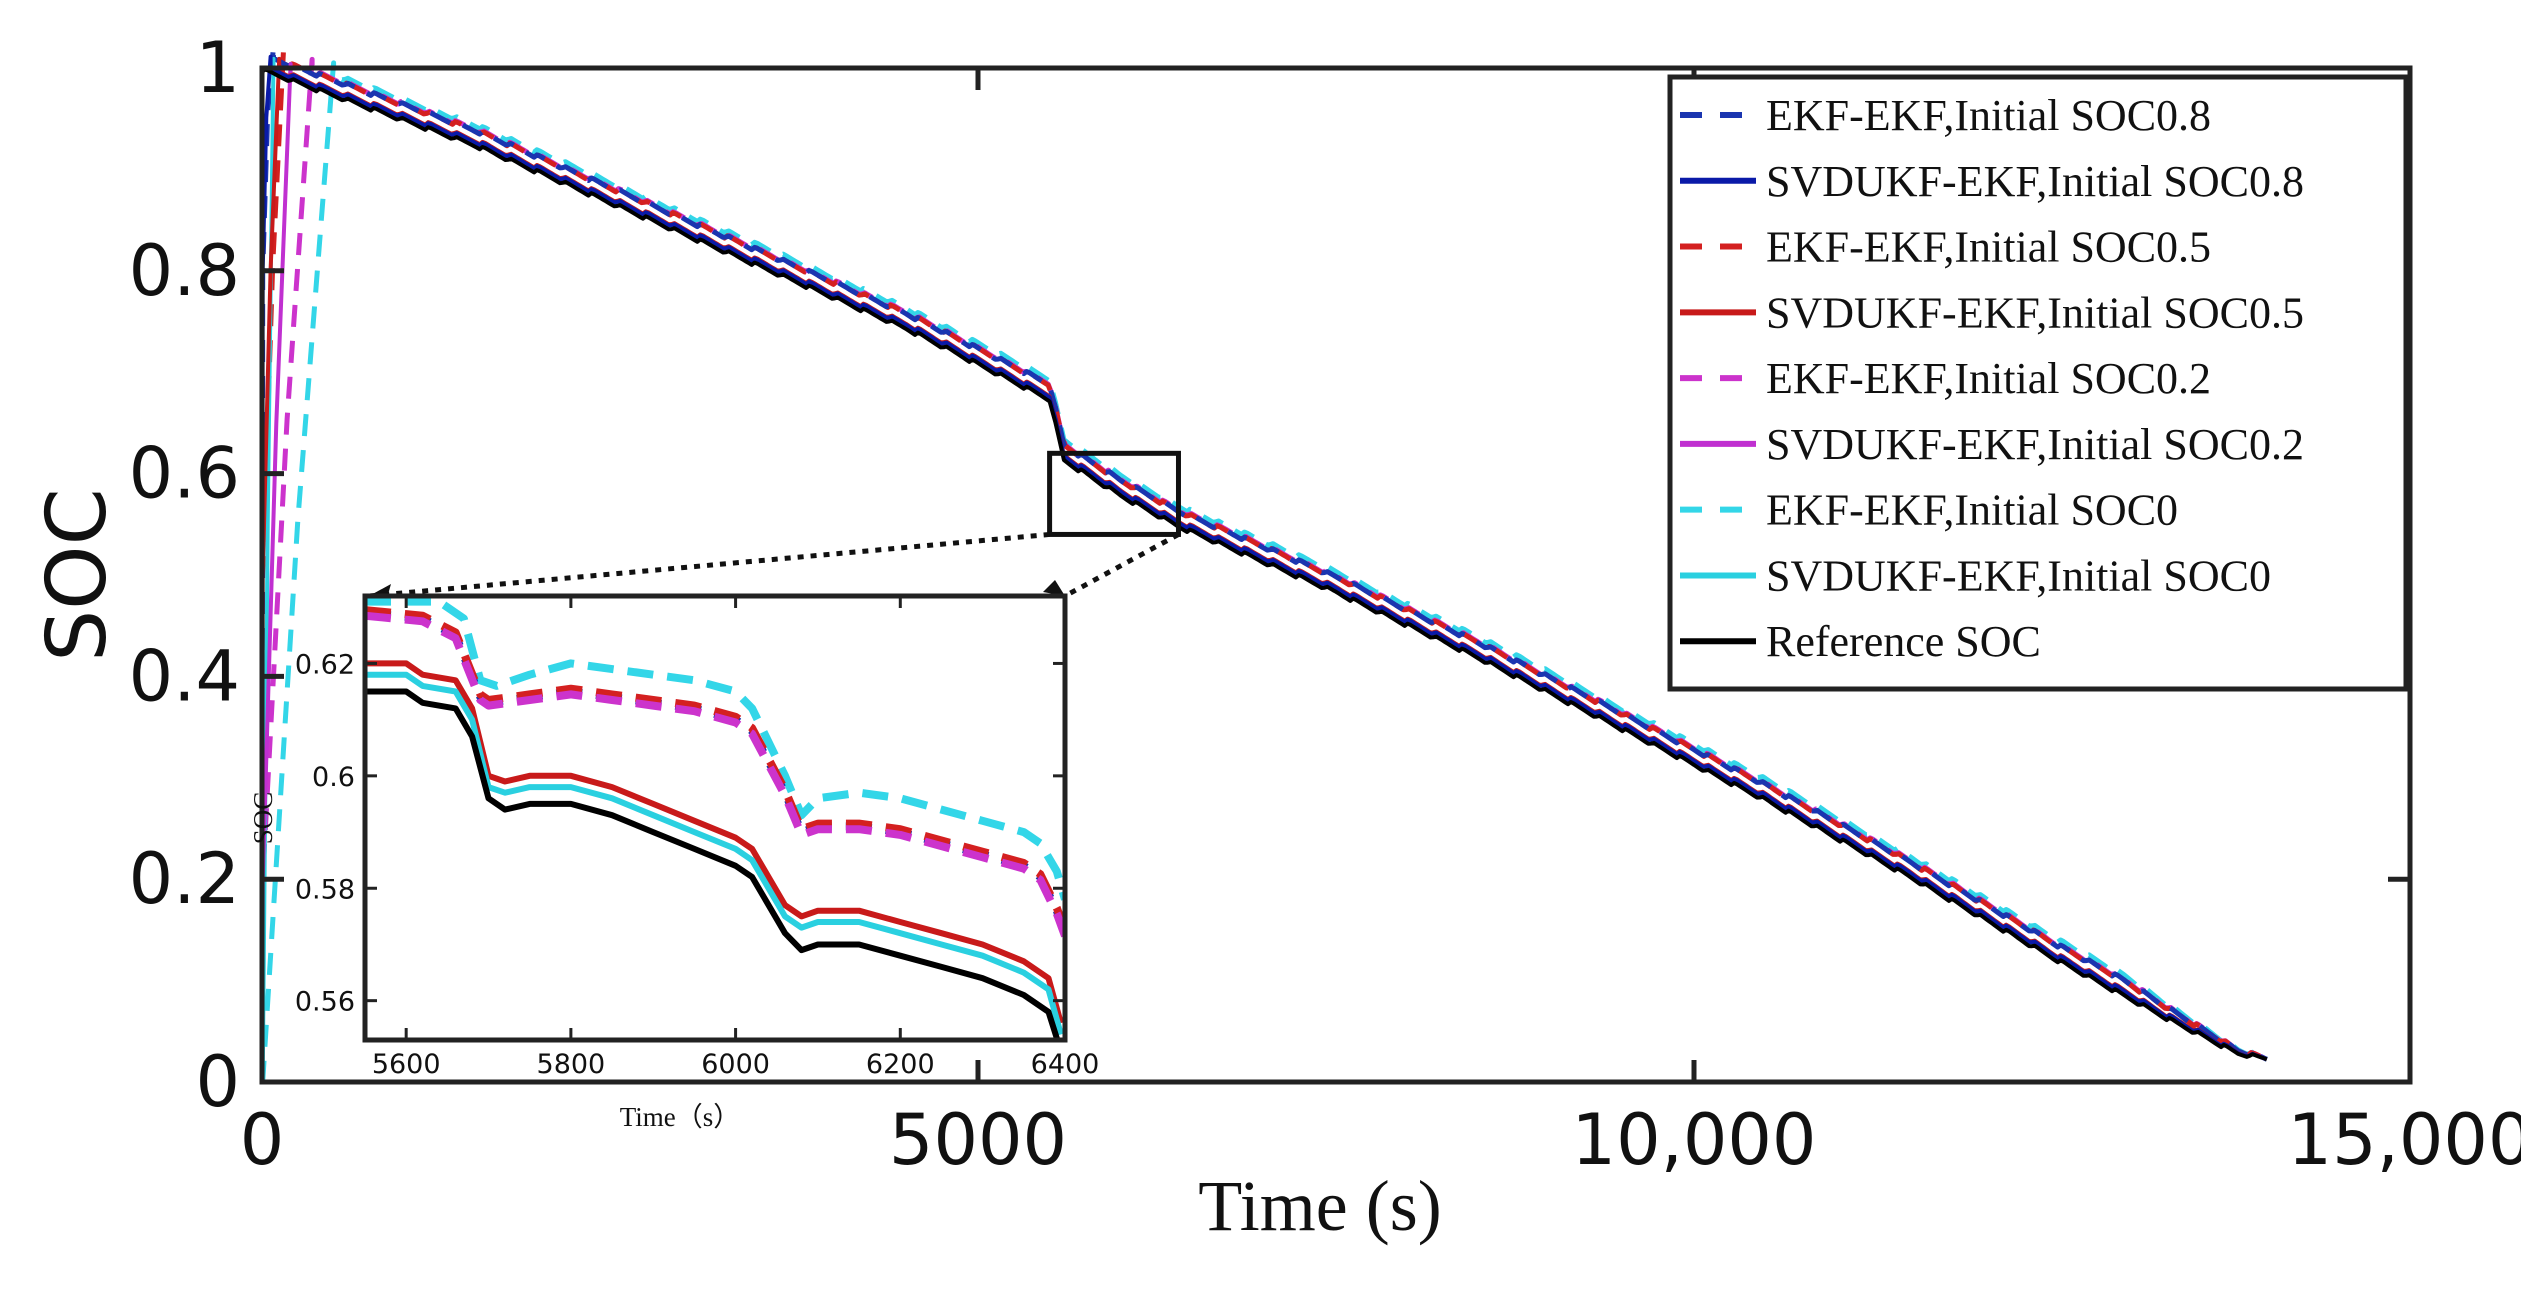 The height and width of the screenshot is (1311, 2521). What do you see at coordinates (2035, 181) in the screenshot?
I see `legend-label-svdukf-ekf-initial-soc0-8: SVDUKF-EKF,Initial SOC0.8` at bounding box center [2035, 181].